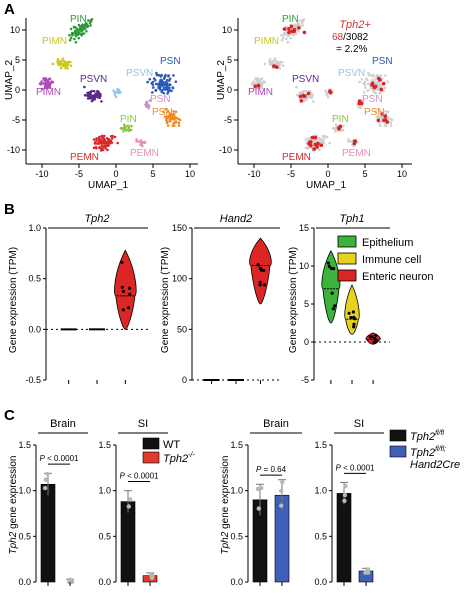 The height and width of the screenshot is (593, 474). Describe the element at coordinates (48, 92) in the screenshot. I see `cluster-label-pimn: PIMN` at that location.